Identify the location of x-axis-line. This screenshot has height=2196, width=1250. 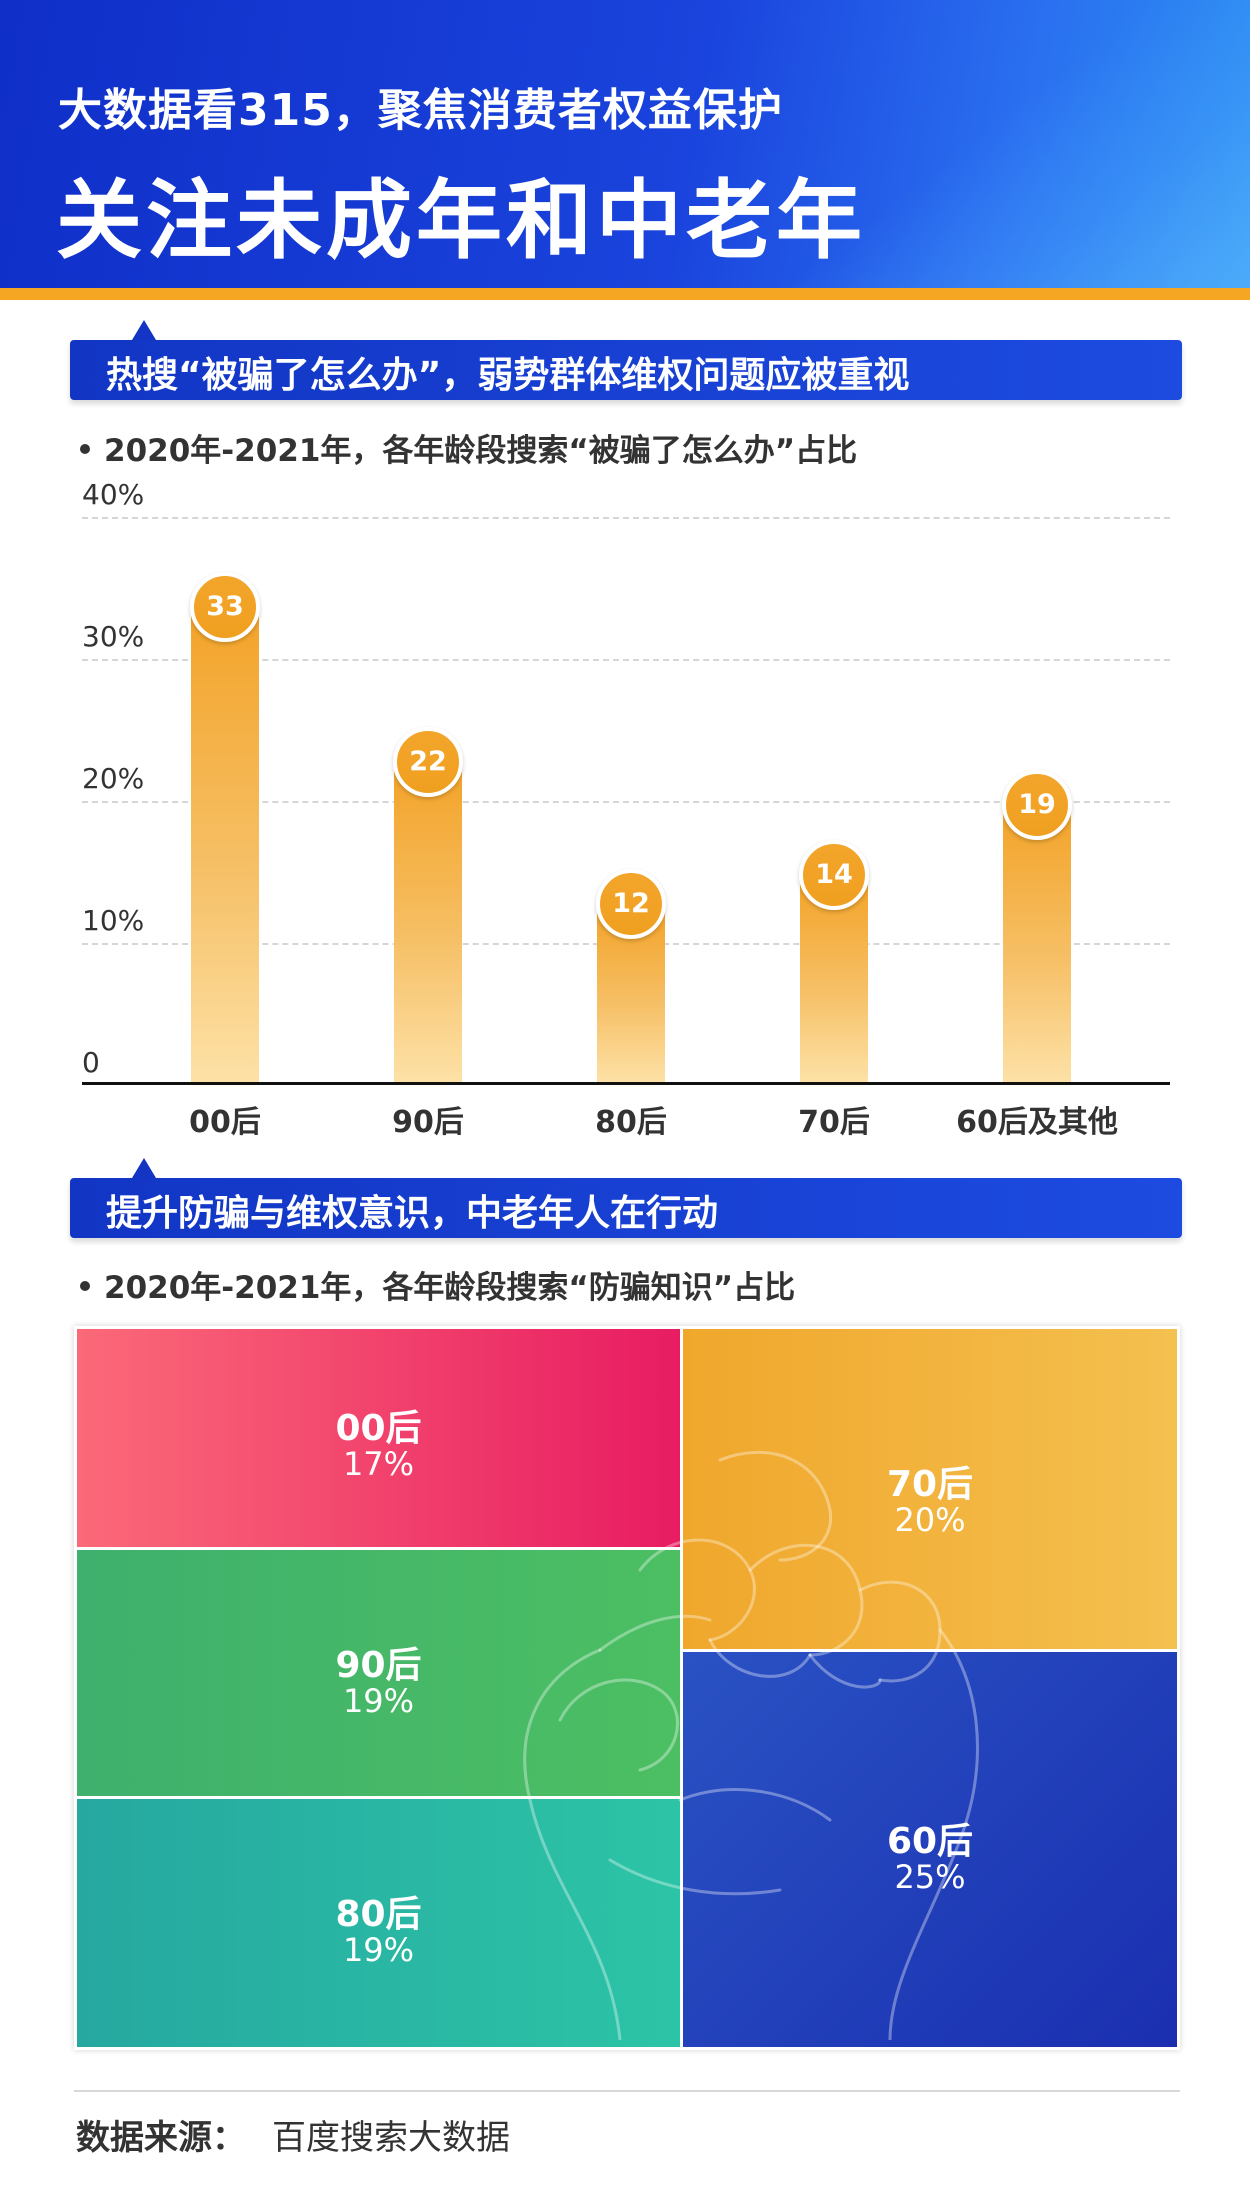
(626, 1083).